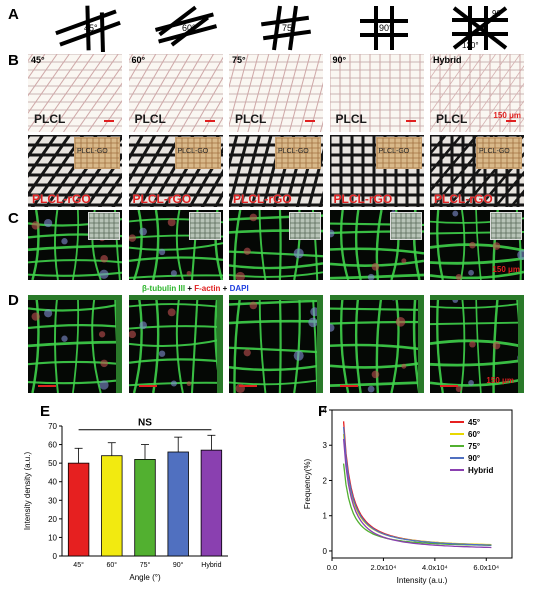  I want to click on e-xtick-label-1: 60°, so click(112, 565).